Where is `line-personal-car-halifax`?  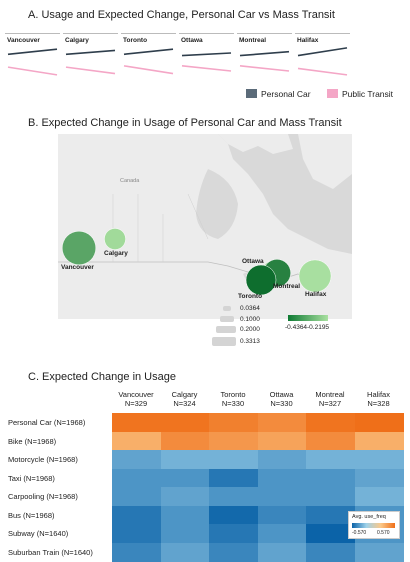 line-personal-car-halifax is located at coordinates (322, 52).